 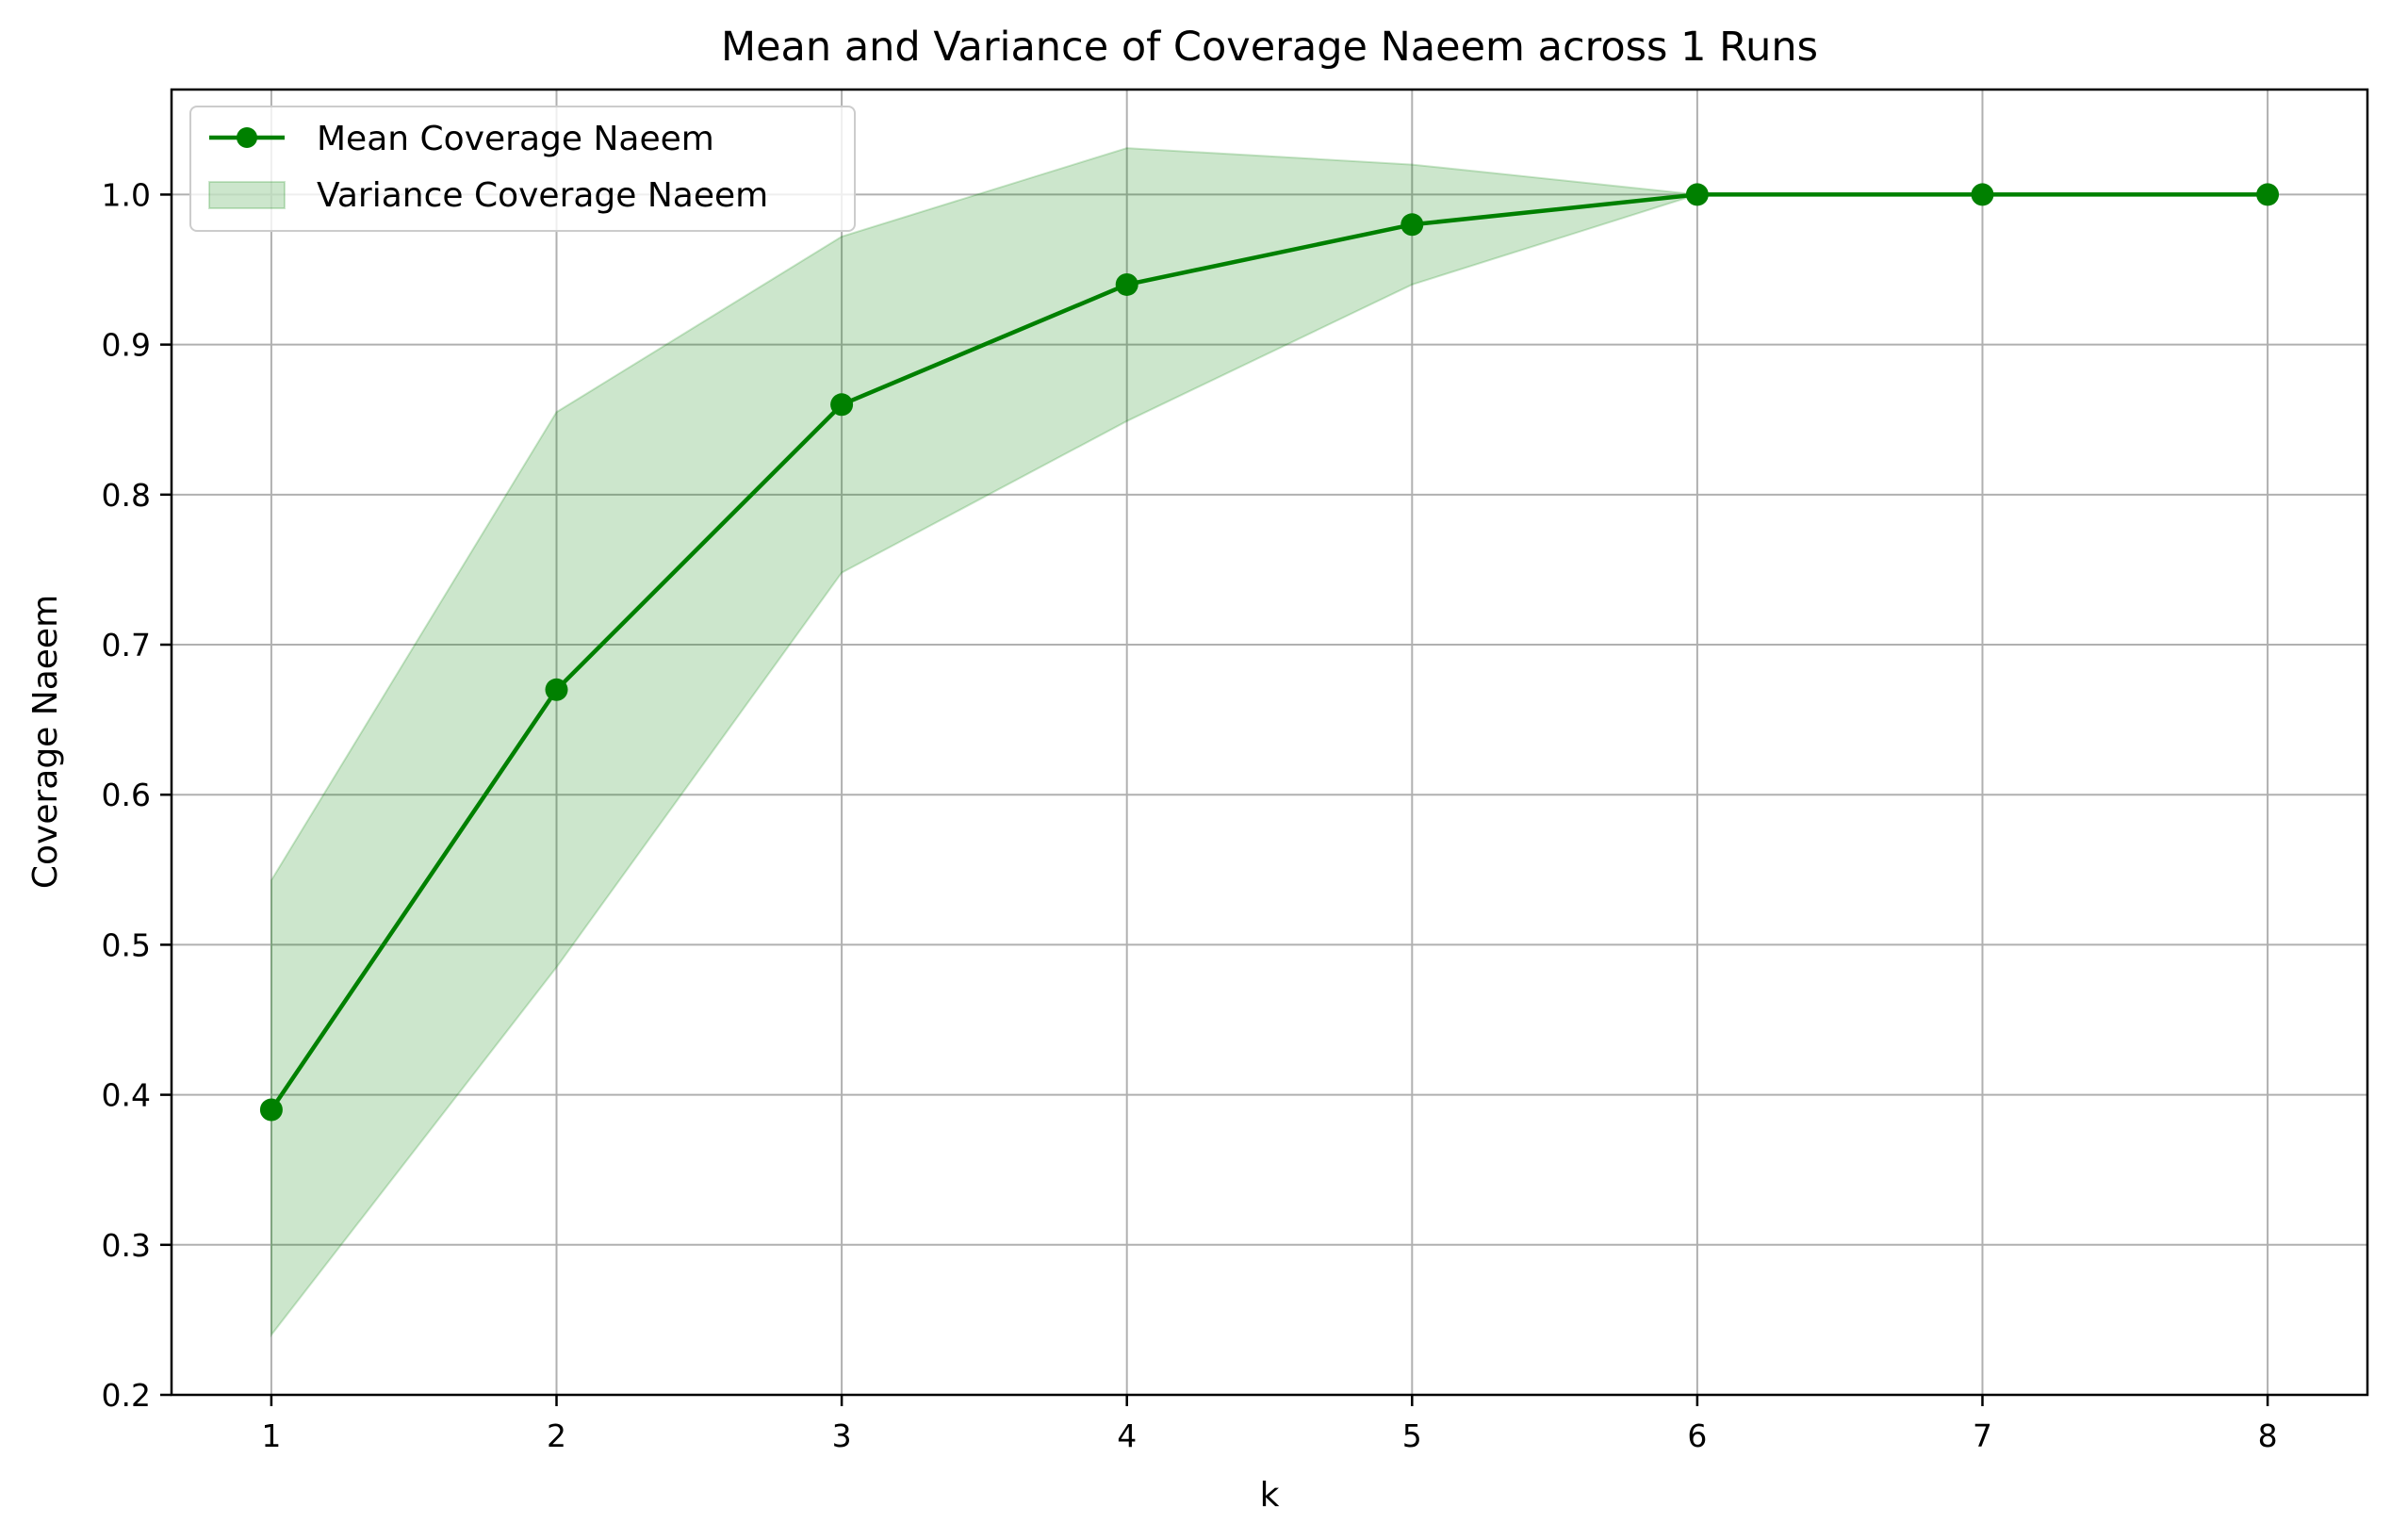 What do you see at coordinates (515, 139) in the screenshot?
I see `legend-label-mean: Mean Coverage Naeem` at bounding box center [515, 139].